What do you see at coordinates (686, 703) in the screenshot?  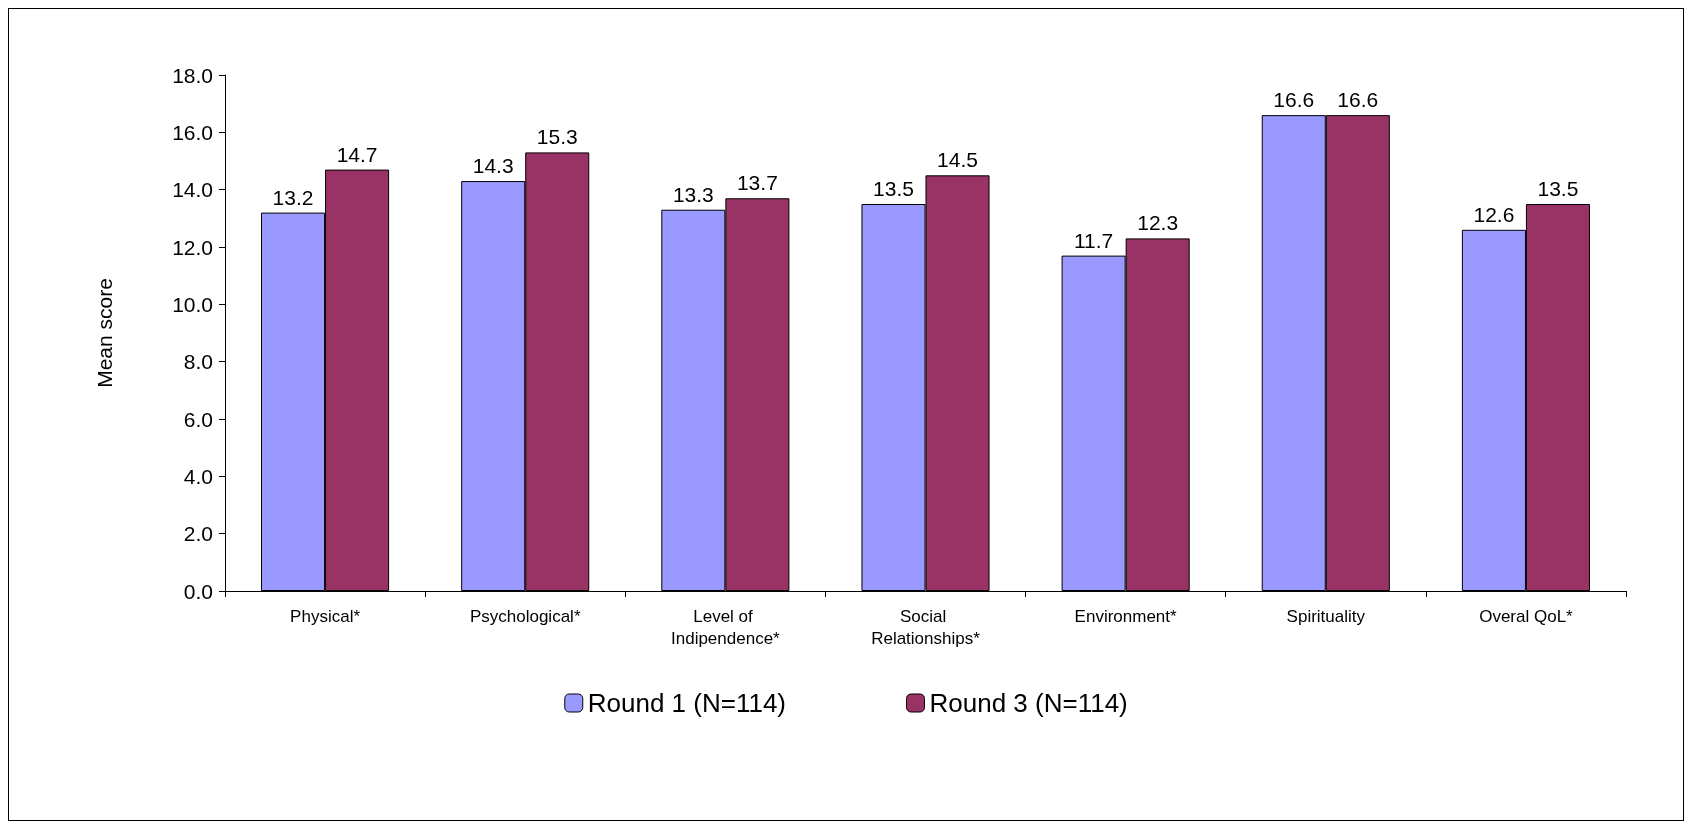 I see `legend-label: Round 1 (N=114)` at bounding box center [686, 703].